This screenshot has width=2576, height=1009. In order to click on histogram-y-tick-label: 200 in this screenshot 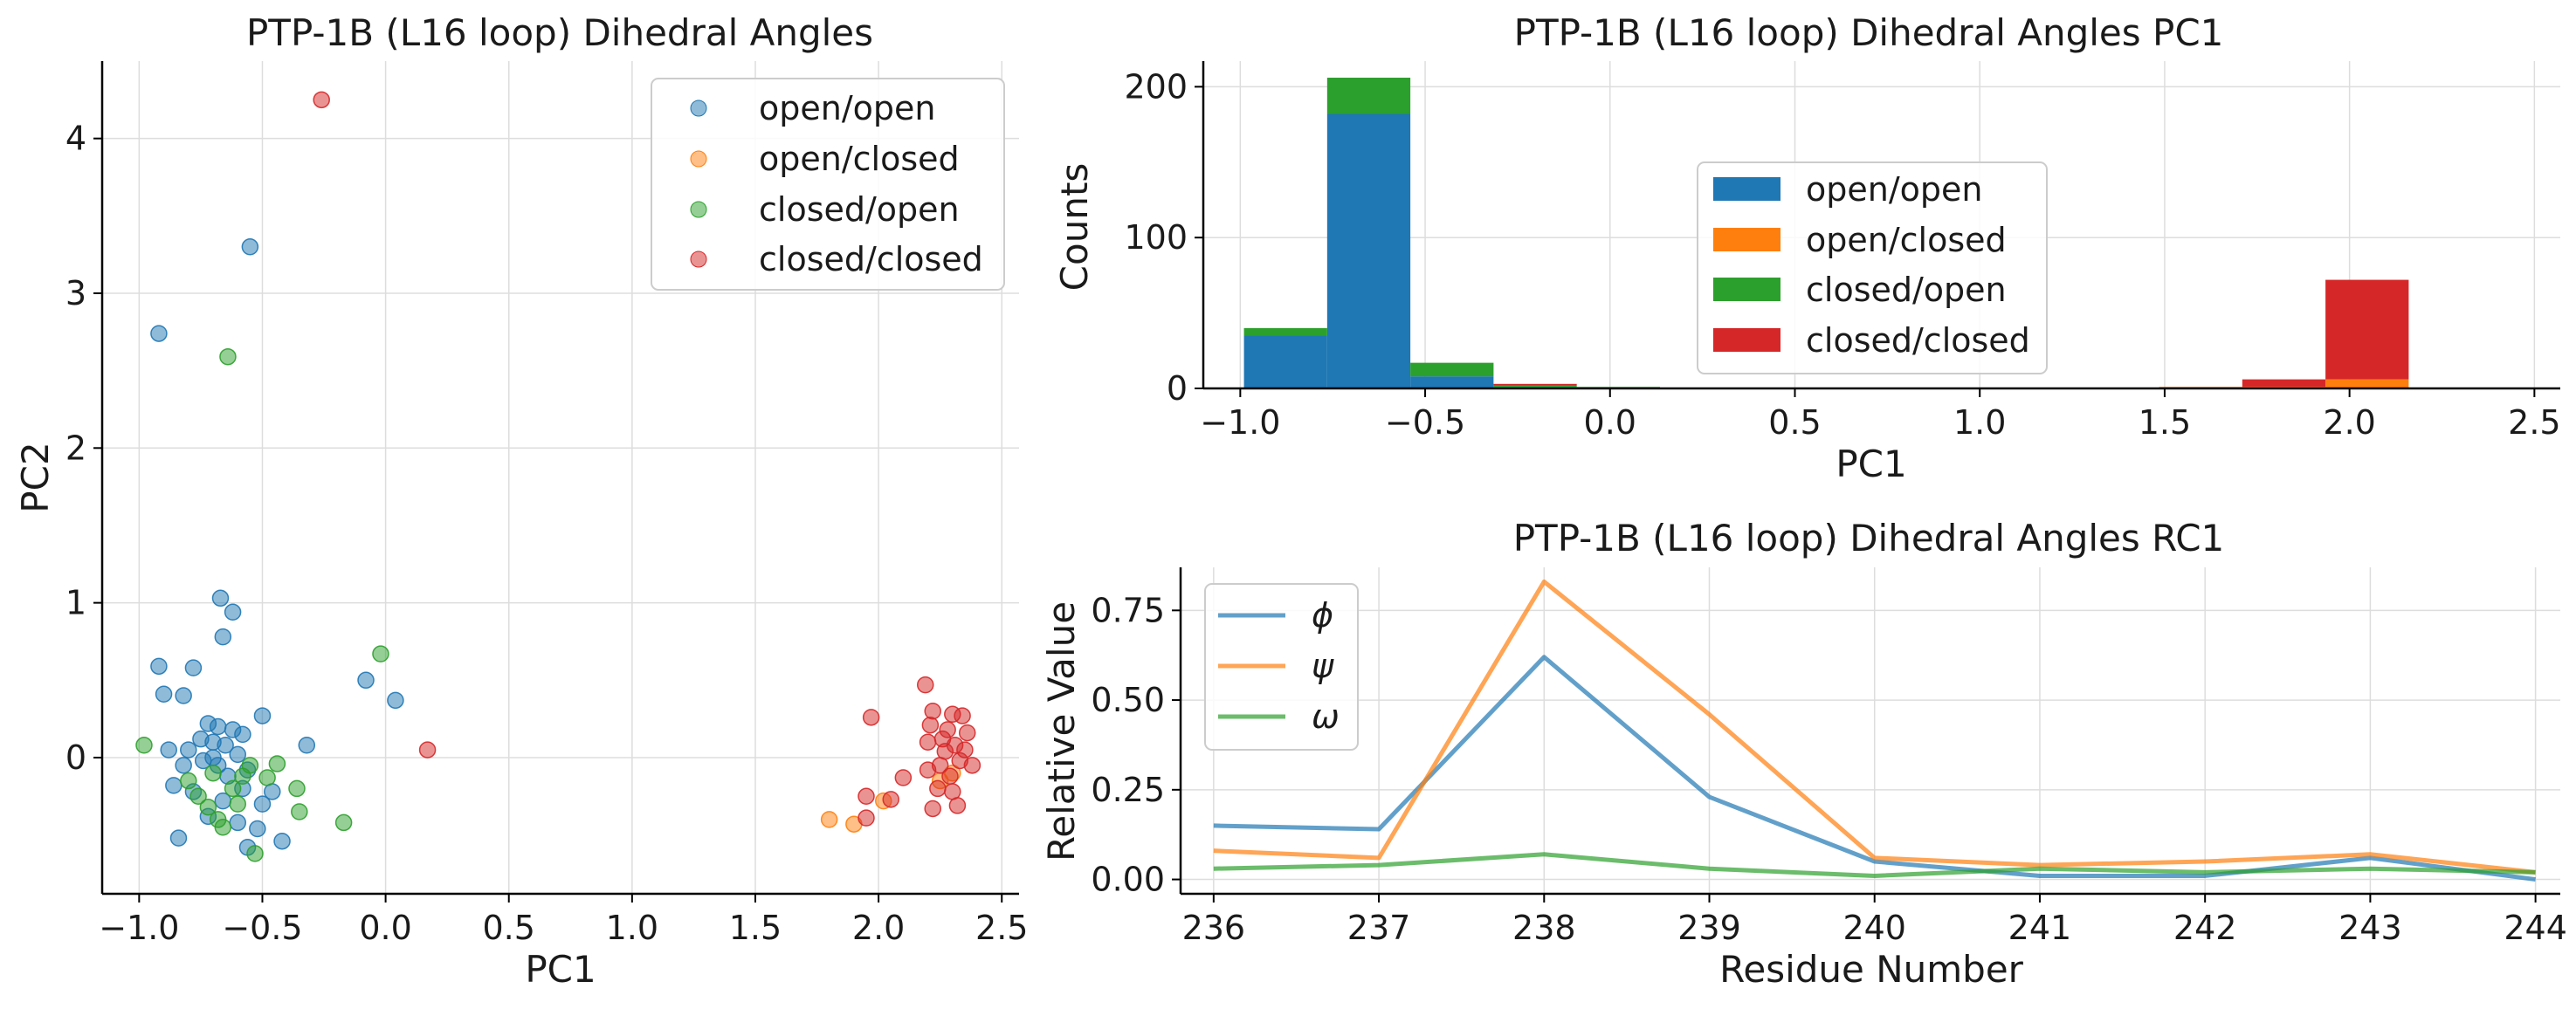, I will do `click(1156, 87)`.